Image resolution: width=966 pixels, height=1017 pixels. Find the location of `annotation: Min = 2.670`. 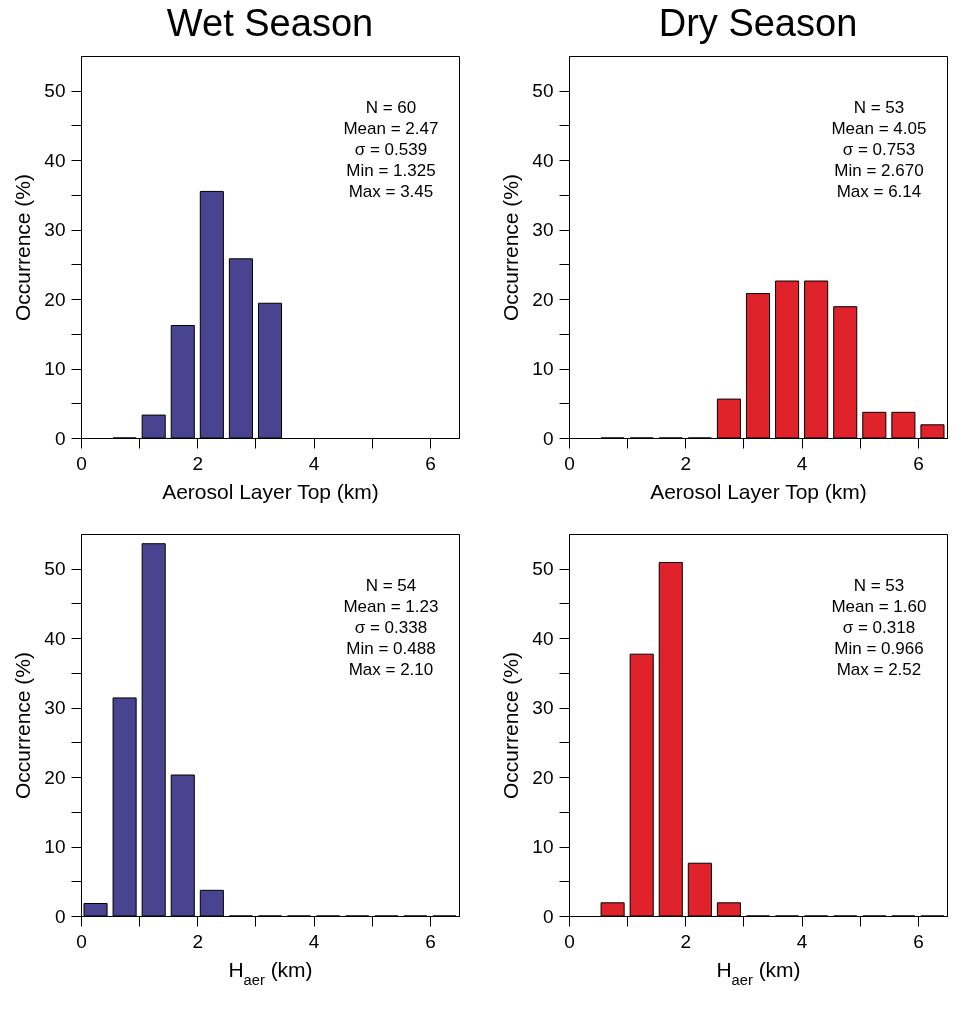

annotation: Min = 2.670 is located at coordinates (879, 170).